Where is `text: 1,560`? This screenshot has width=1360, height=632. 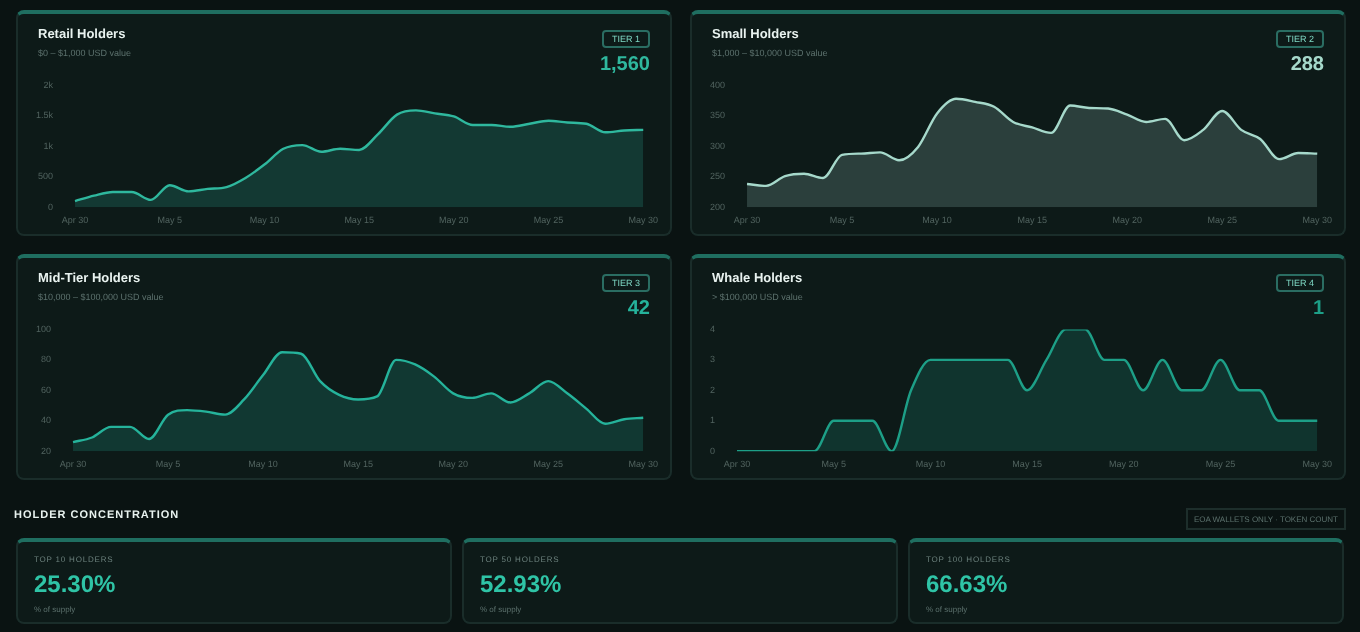
text: 1,560 is located at coordinates (624, 65).